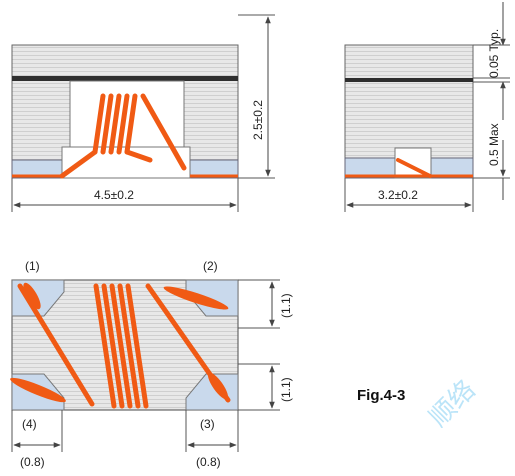 The image size is (515, 476). What do you see at coordinates (409, 80) in the screenshot?
I see `side-top-band` at bounding box center [409, 80].